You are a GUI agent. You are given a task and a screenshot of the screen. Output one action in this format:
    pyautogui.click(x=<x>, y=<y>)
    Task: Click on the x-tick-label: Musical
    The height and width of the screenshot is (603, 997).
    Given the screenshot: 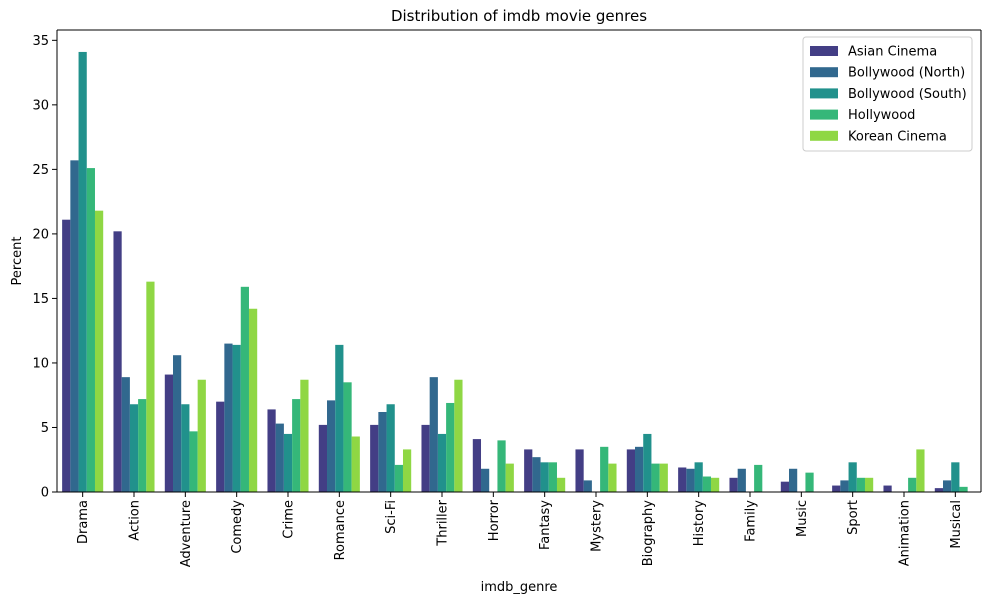 What is the action you would take?
    pyautogui.click(x=956, y=524)
    